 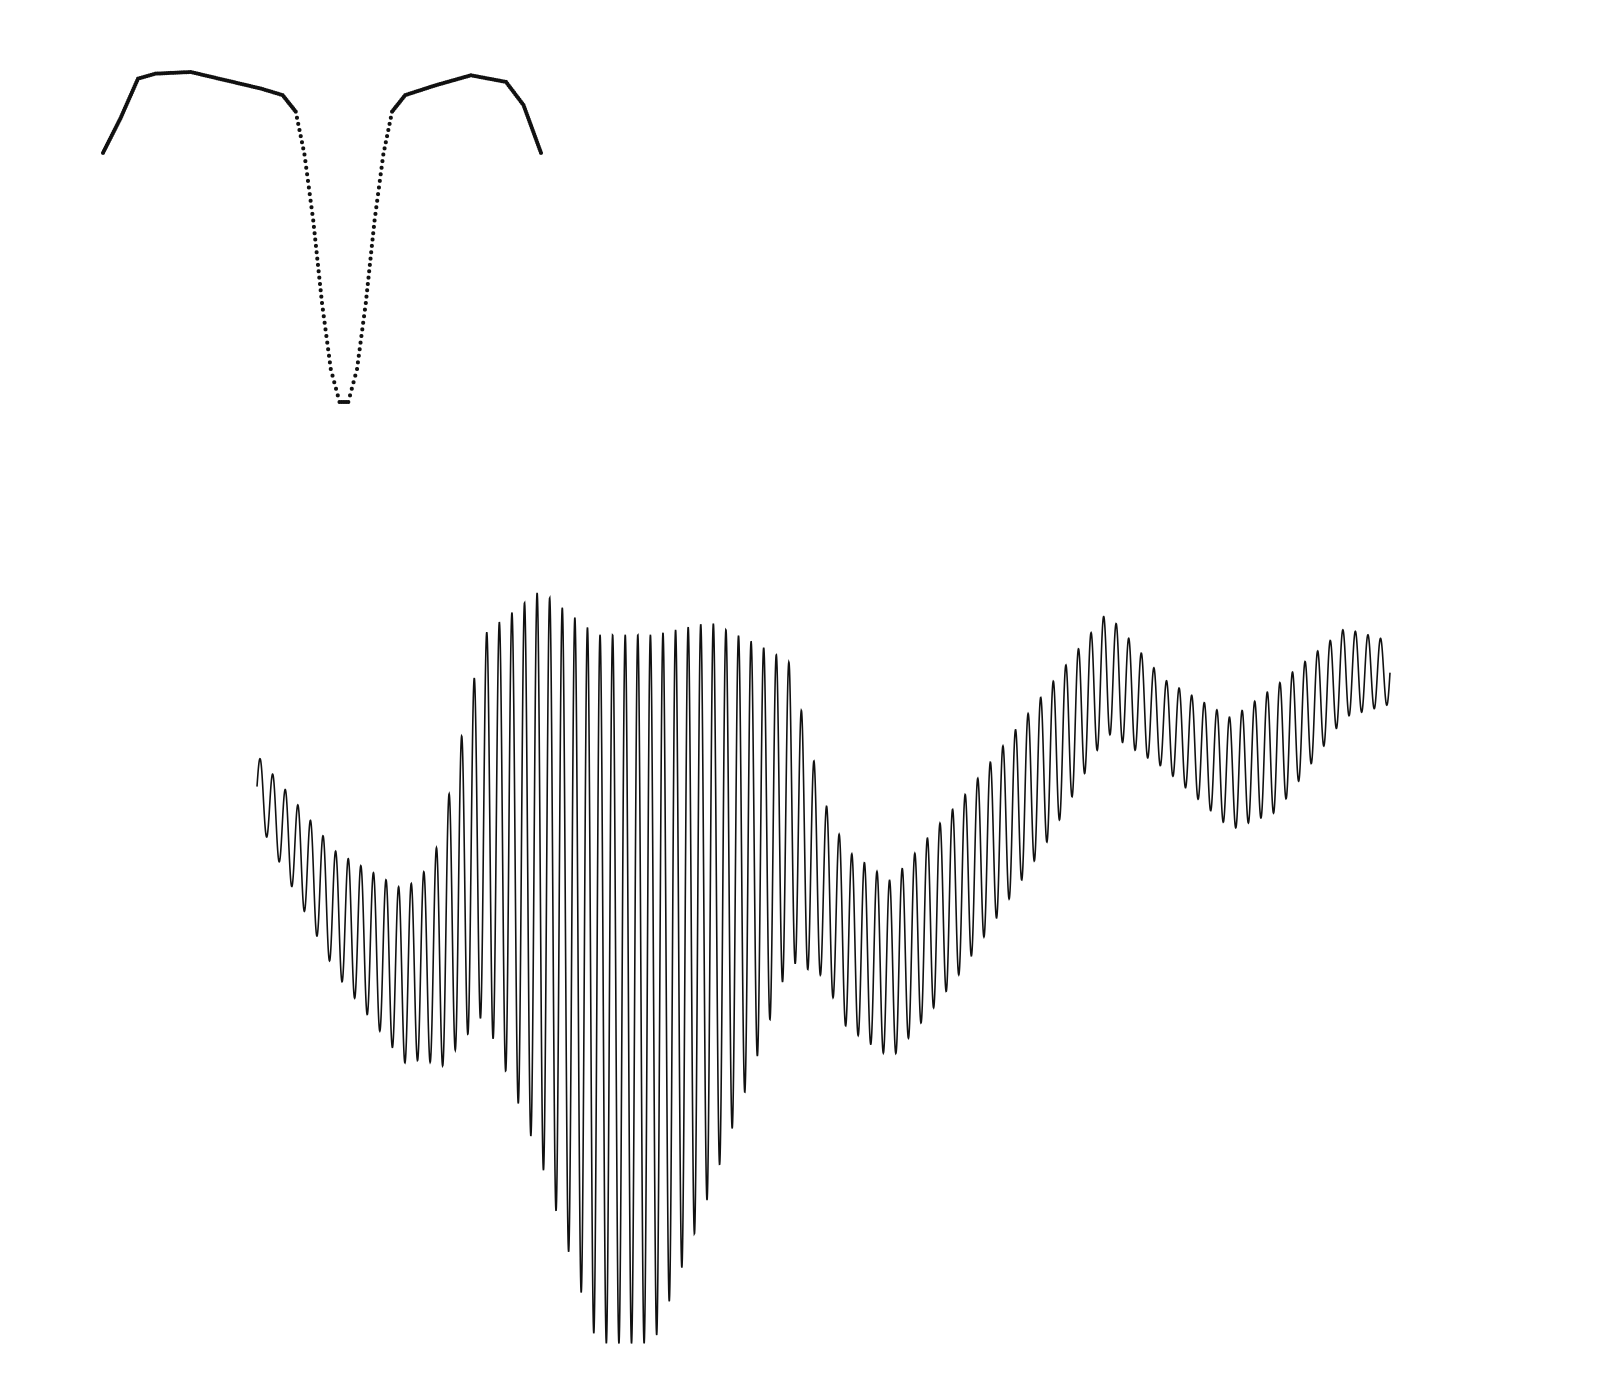 I want to click on scatter-plot-top, so click(x=322, y=237).